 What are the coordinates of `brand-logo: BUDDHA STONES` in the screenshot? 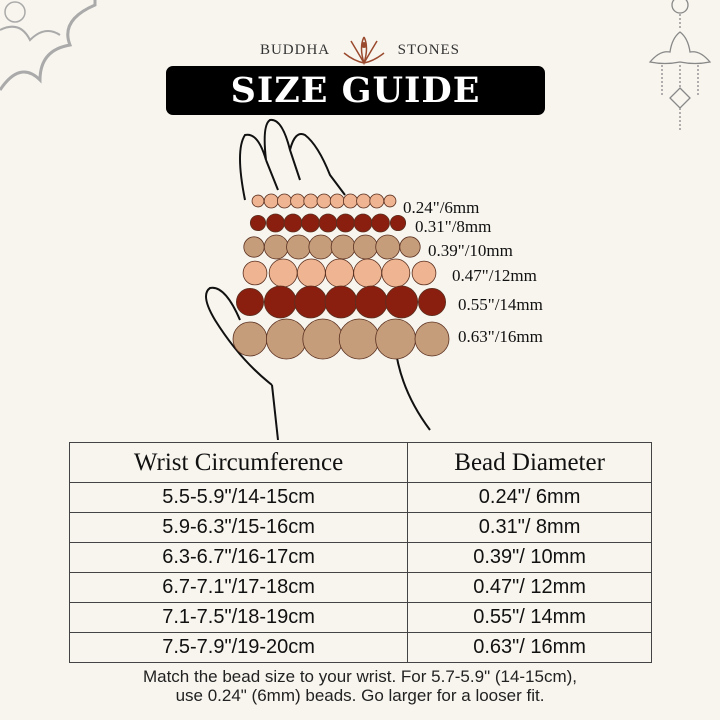 It's located at (360, 50).